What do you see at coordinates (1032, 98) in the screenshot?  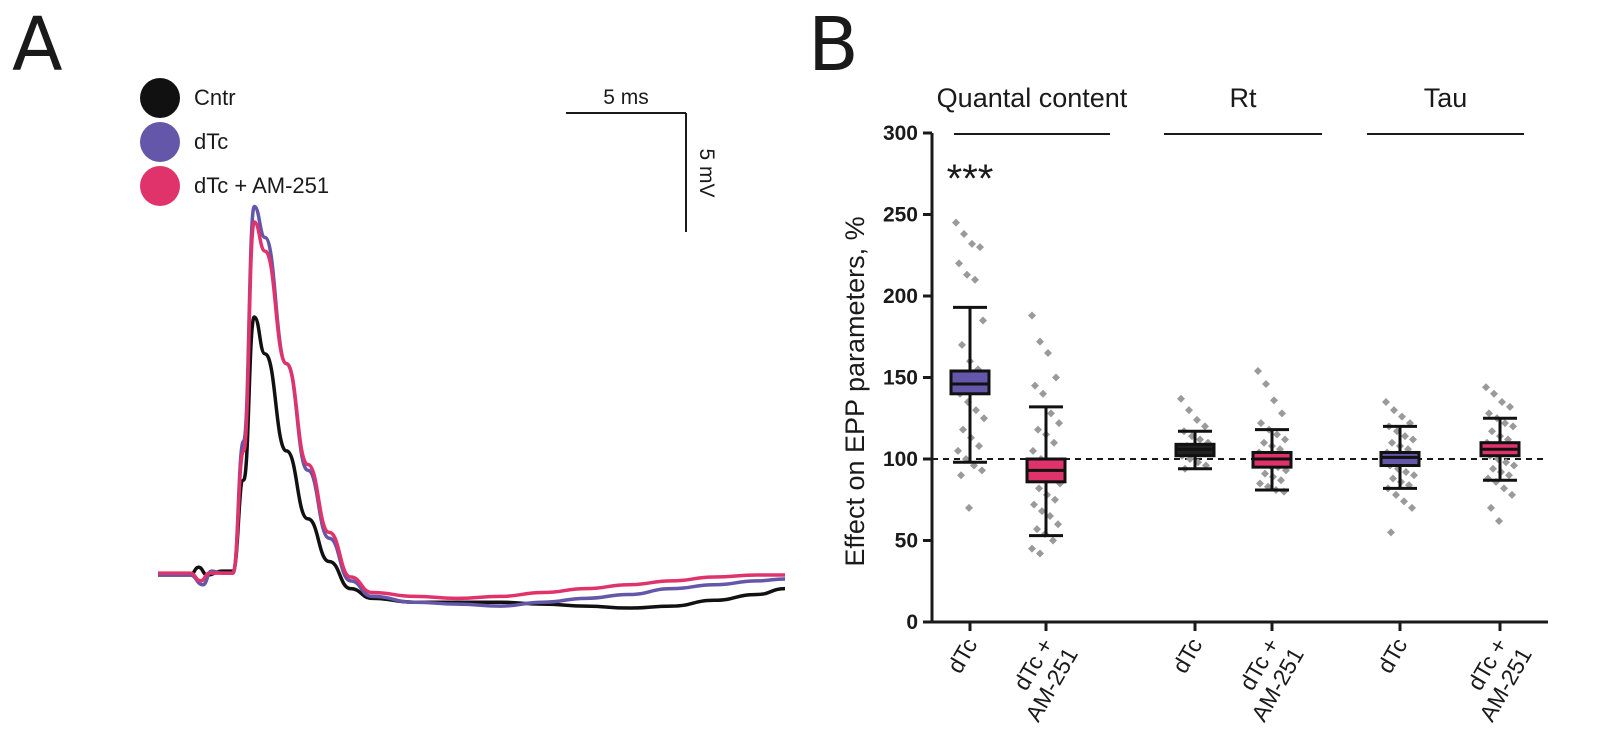 I see `group-title-quantal-content: Quantal content` at bounding box center [1032, 98].